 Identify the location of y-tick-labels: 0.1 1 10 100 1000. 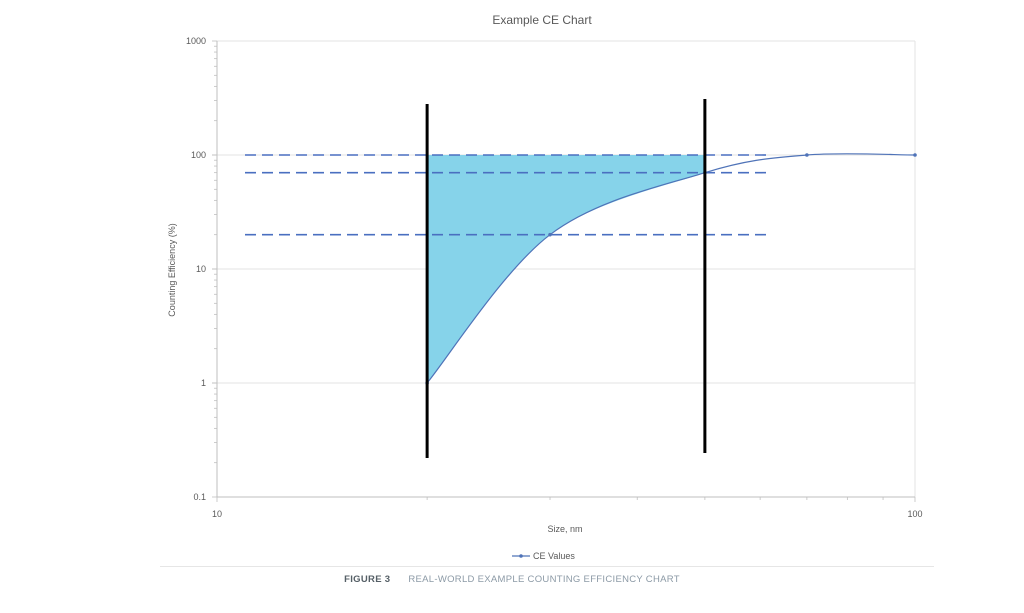
(196, 269).